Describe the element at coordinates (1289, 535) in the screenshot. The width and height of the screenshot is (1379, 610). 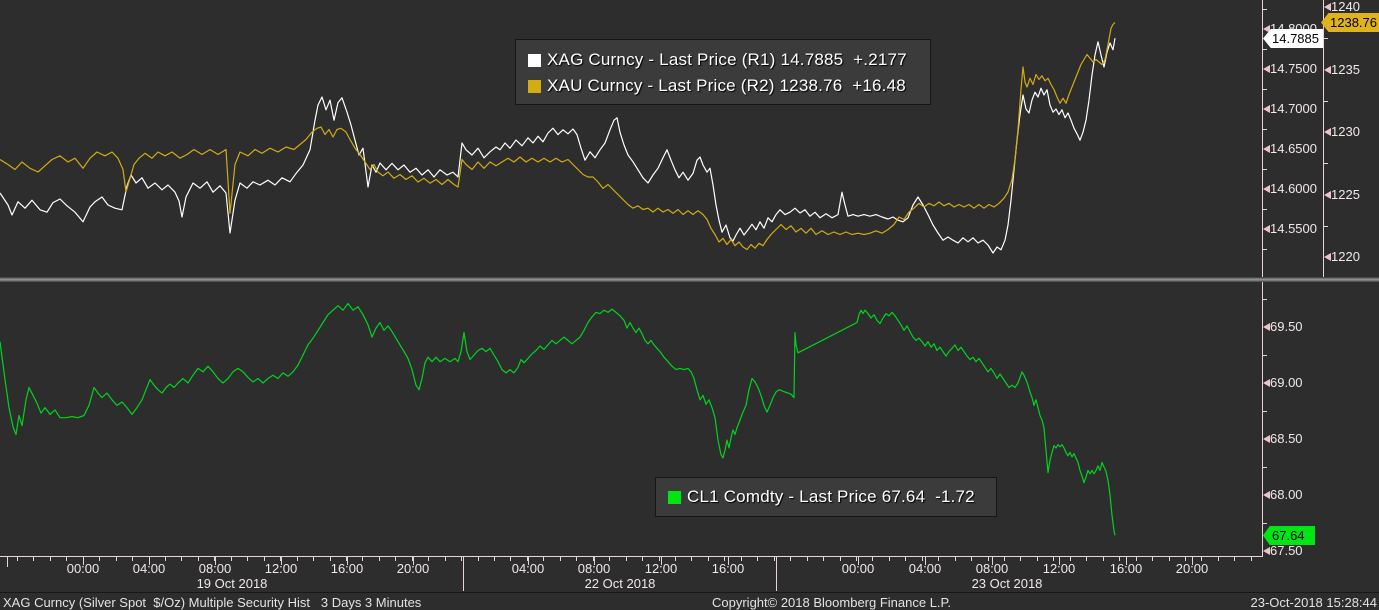
I see `cl1-last-price-tag: 67.64` at that location.